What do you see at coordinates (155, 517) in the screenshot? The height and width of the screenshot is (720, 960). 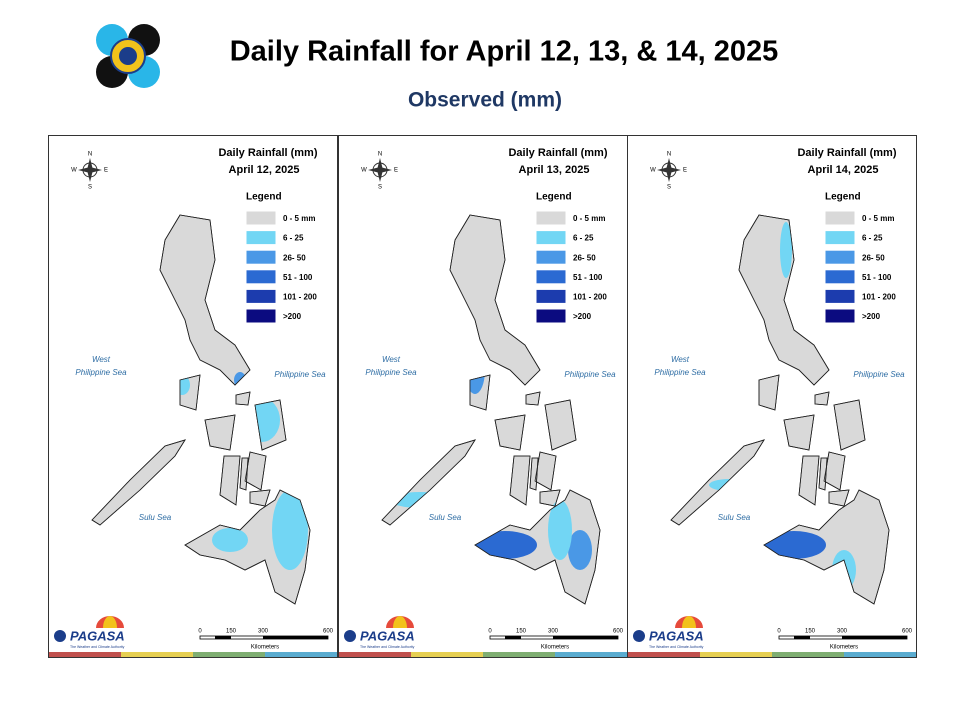 I see `sea-label: Sulu Sea` at bounding box center [155, 517].